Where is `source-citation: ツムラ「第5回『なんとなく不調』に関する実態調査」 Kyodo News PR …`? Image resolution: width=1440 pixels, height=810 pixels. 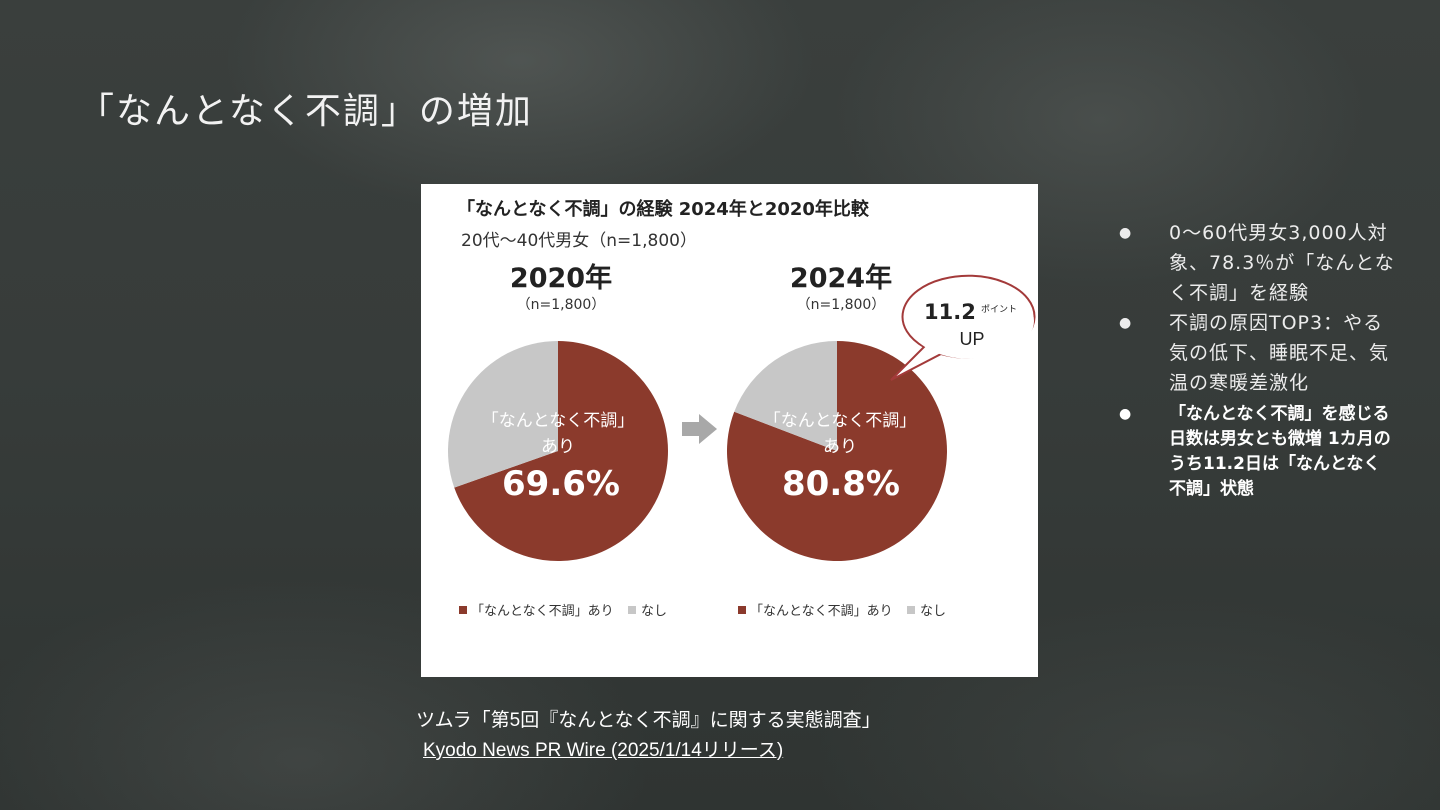
source-citation: ツムラ「第5回『なんとなく不調』に関する実態調査」 Kyodo News PR … is located at coordinates (648, 736).